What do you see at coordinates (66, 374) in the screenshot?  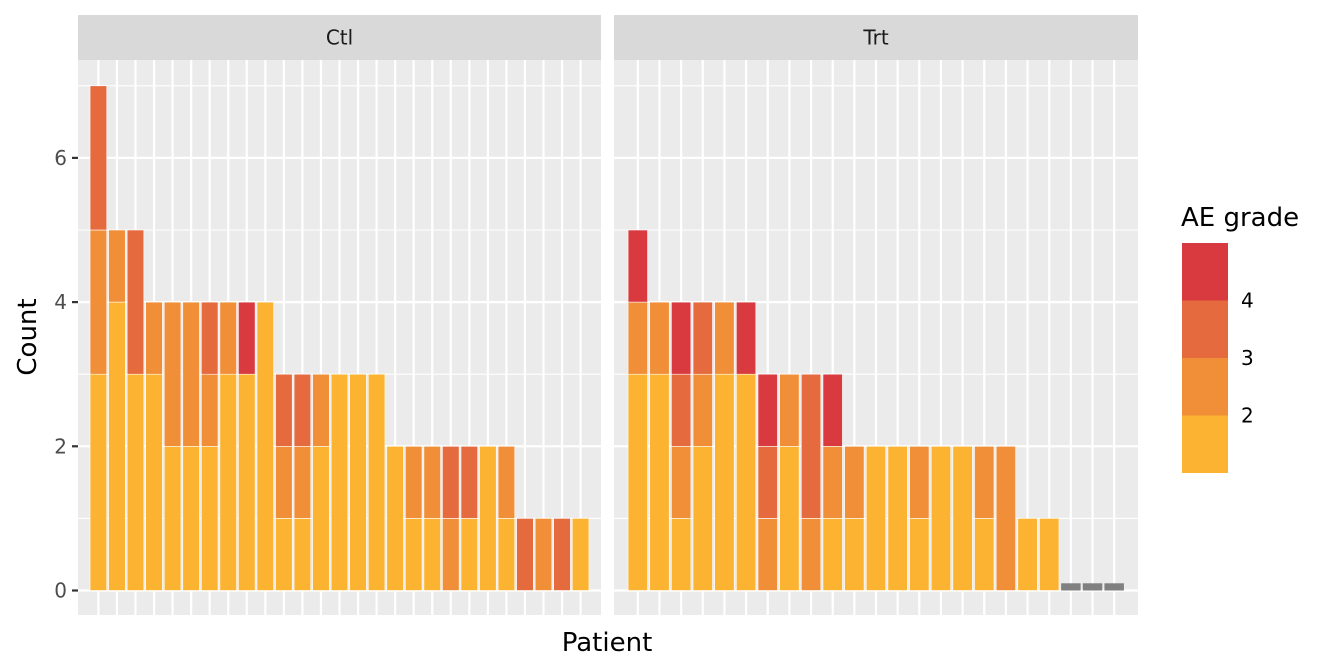 I see `axis-layer: 0 2 4 6` at bounding box center [66, 374].